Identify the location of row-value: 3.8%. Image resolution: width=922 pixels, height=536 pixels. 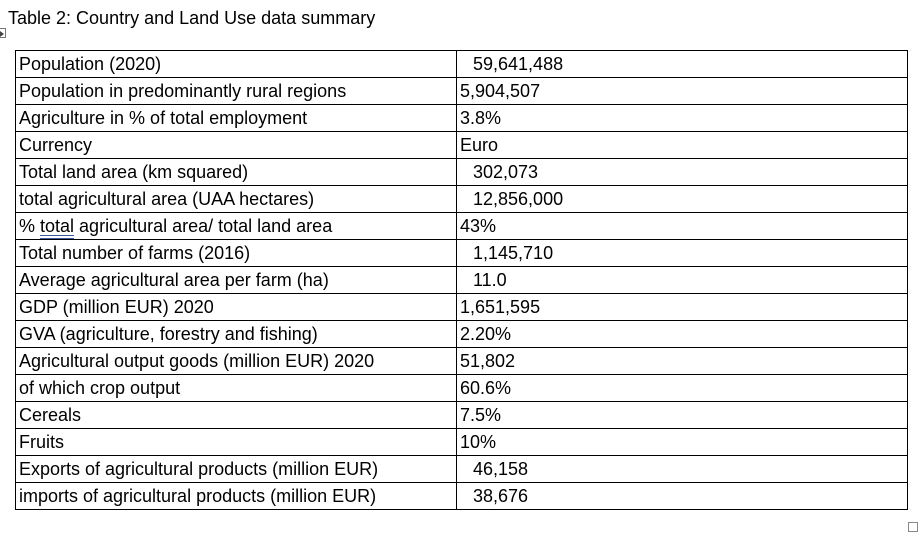
(682, 118).